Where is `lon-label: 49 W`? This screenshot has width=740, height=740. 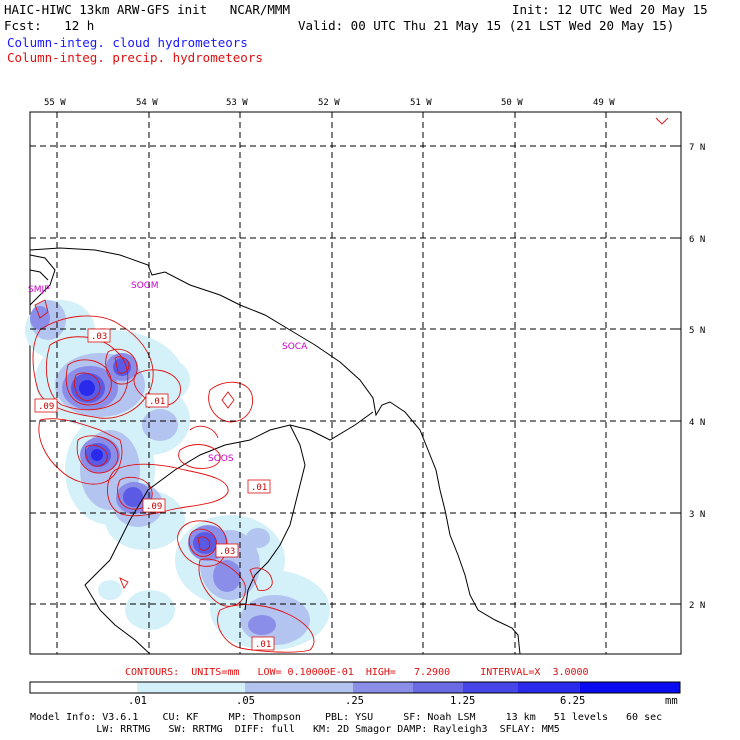
lon-label: 49 W is located at coordinates (604, 103).